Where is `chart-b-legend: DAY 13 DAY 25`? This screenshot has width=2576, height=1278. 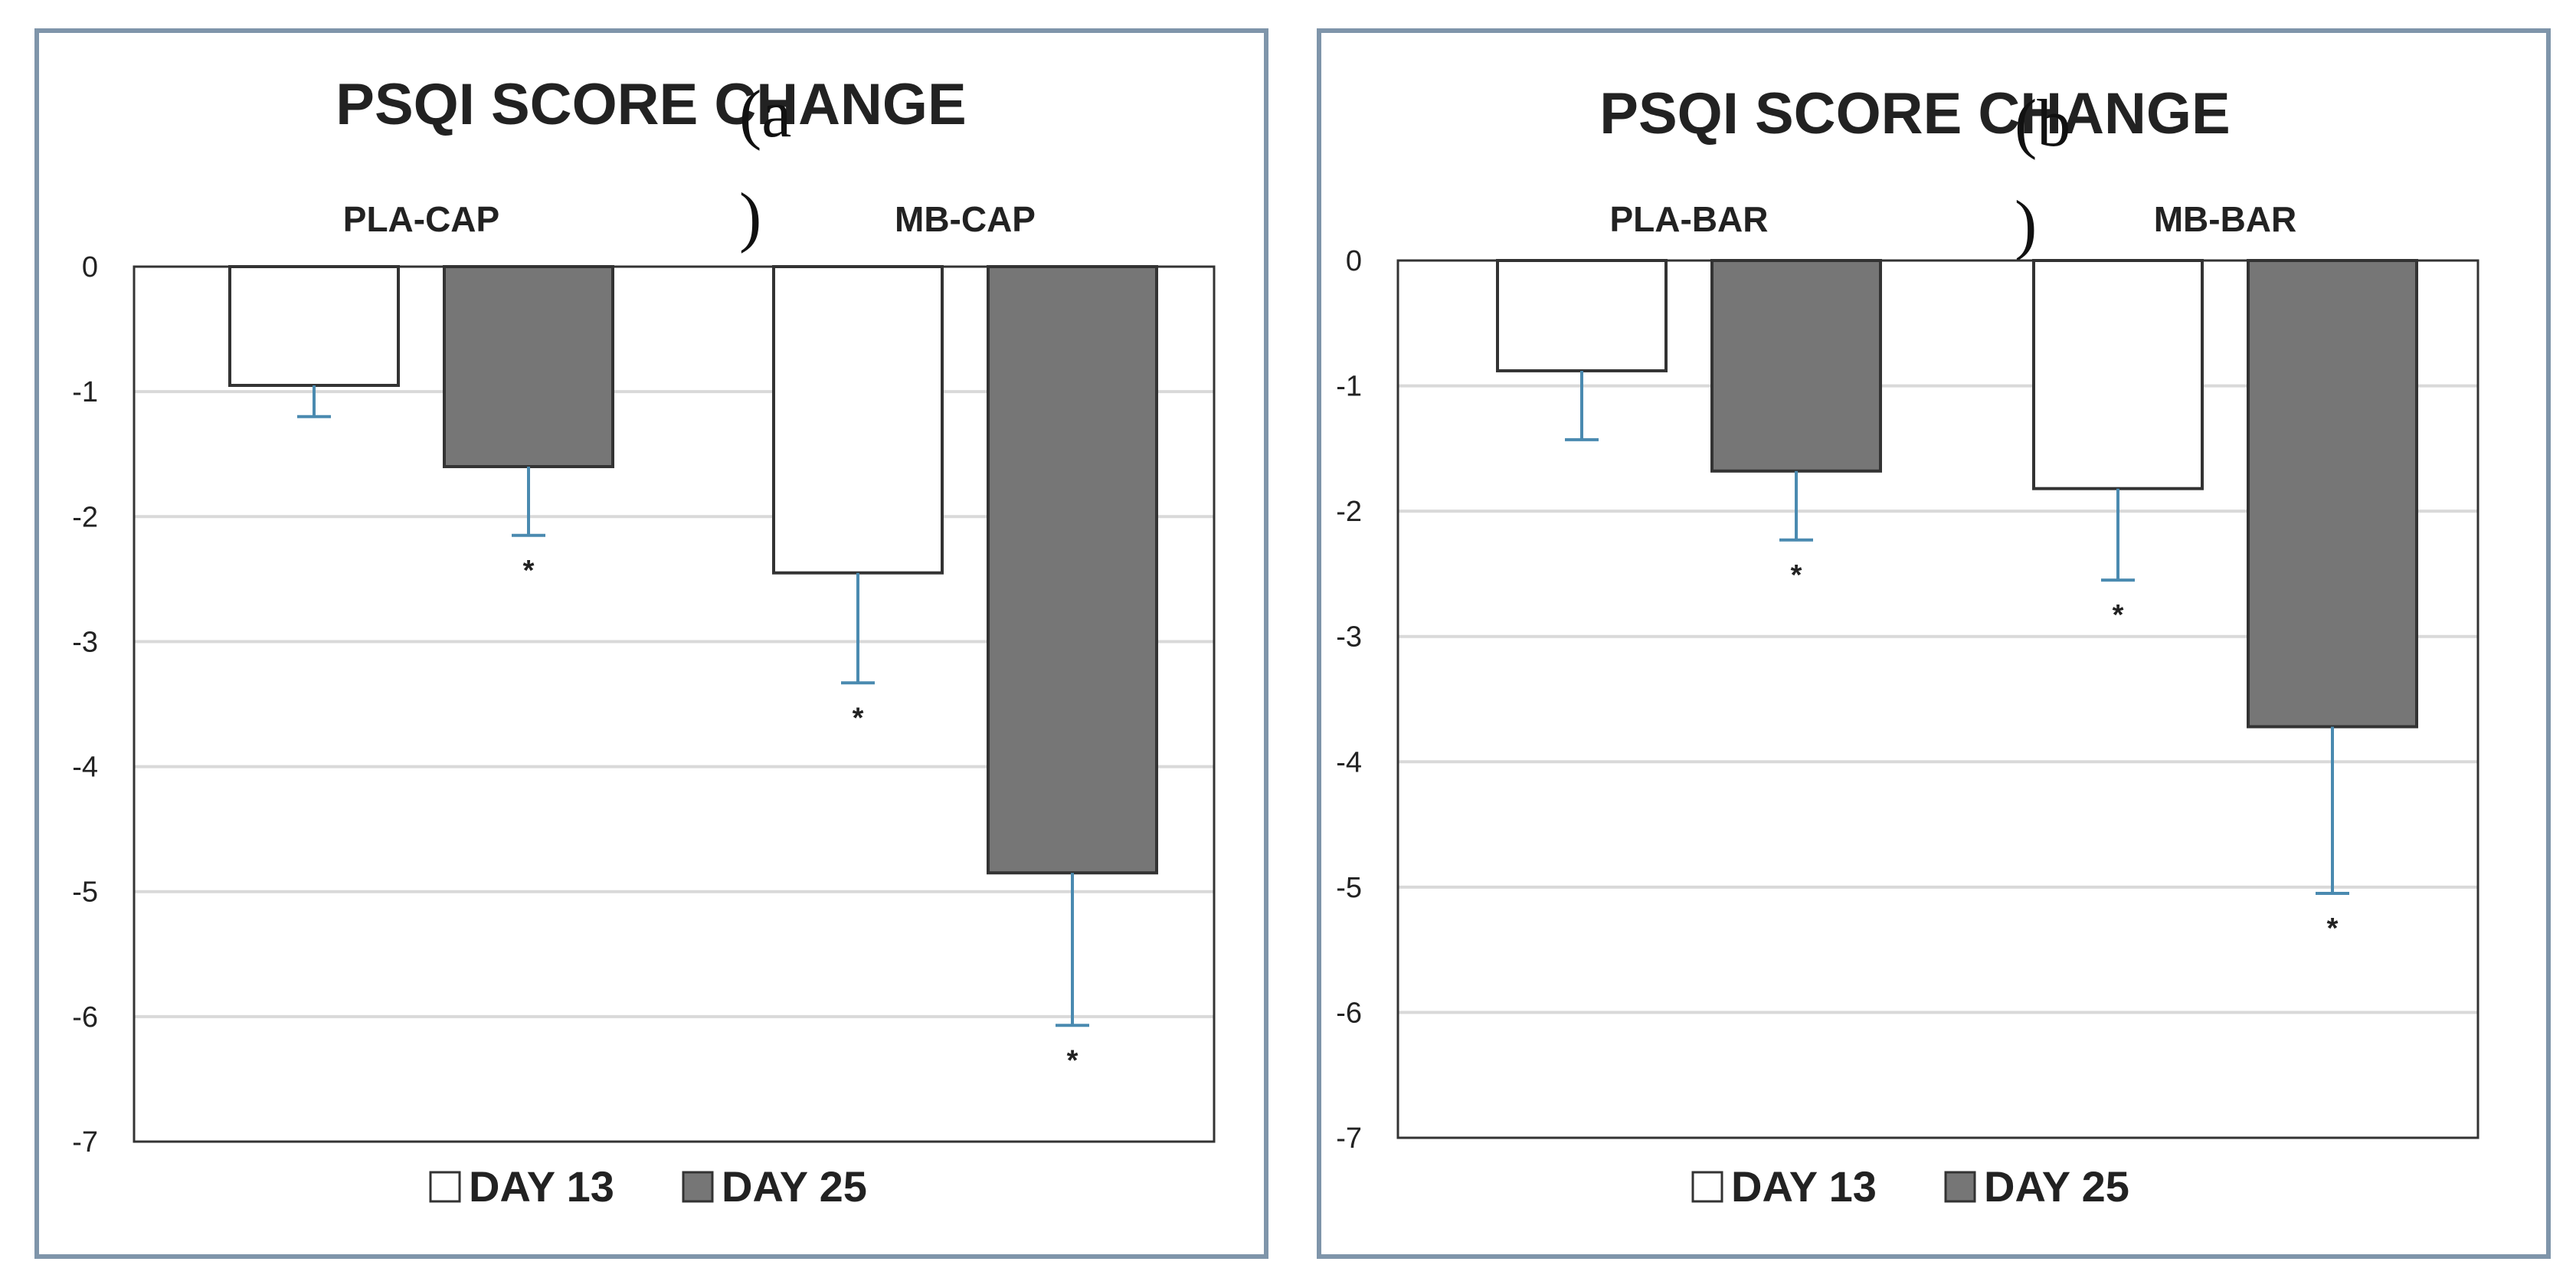 chart-b-legend: DAY 13 DAY 25 is located at coordinates (1910, 1186).